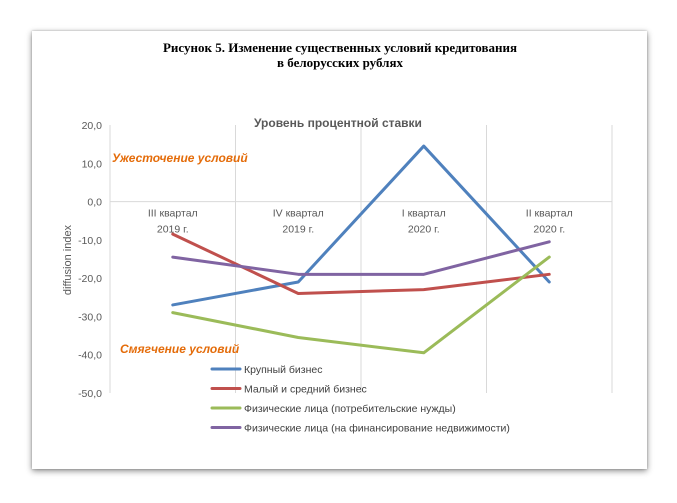  What do you see at coordinates (90, 279) in the screenshot?
I see `y-tick-label: -20,0` at bounding box center [90, 279].